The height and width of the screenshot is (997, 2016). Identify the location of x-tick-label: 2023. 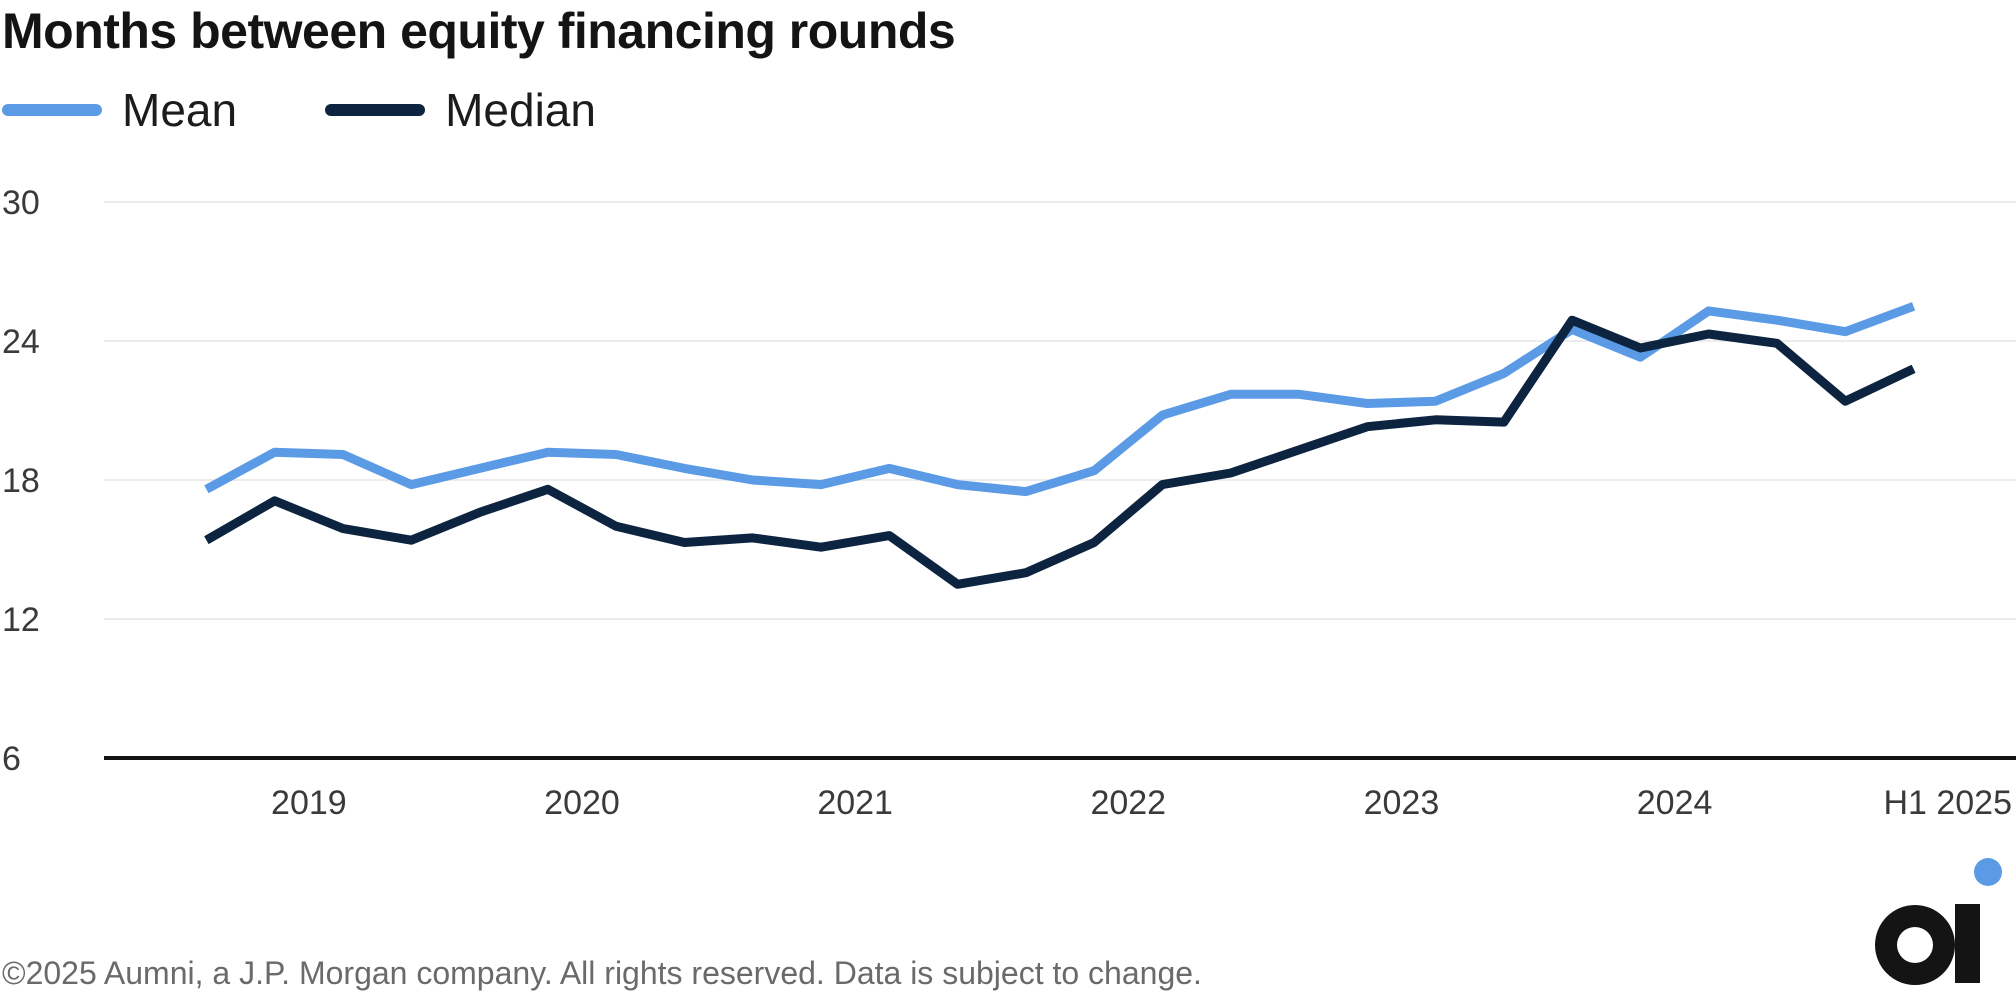
(1402, 803).